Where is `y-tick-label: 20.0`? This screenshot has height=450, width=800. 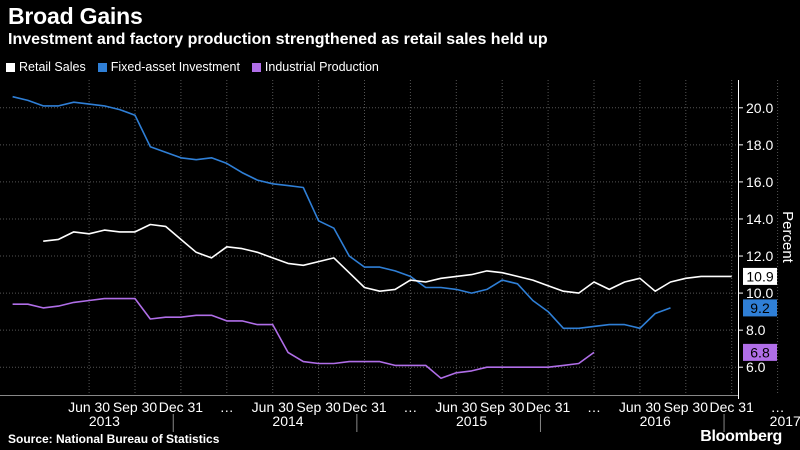 y-tick-label: 20.0 is located at coordinates (759, 108).